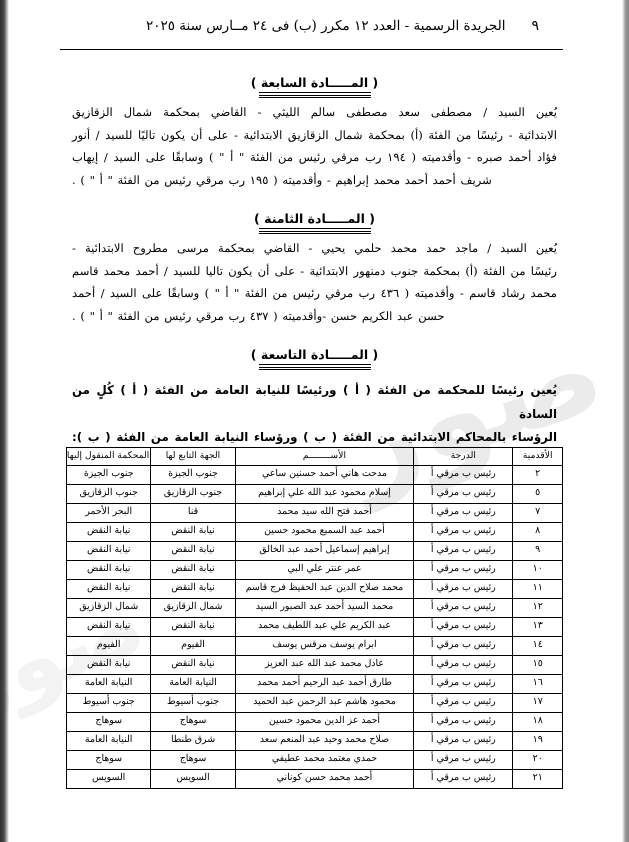 This screenshot has width=629, height=842. Describe the element at coordinates (314, 354) in the screenshot. I see `article-nine-title: ( المـــــادة التاسعة )` at that location.